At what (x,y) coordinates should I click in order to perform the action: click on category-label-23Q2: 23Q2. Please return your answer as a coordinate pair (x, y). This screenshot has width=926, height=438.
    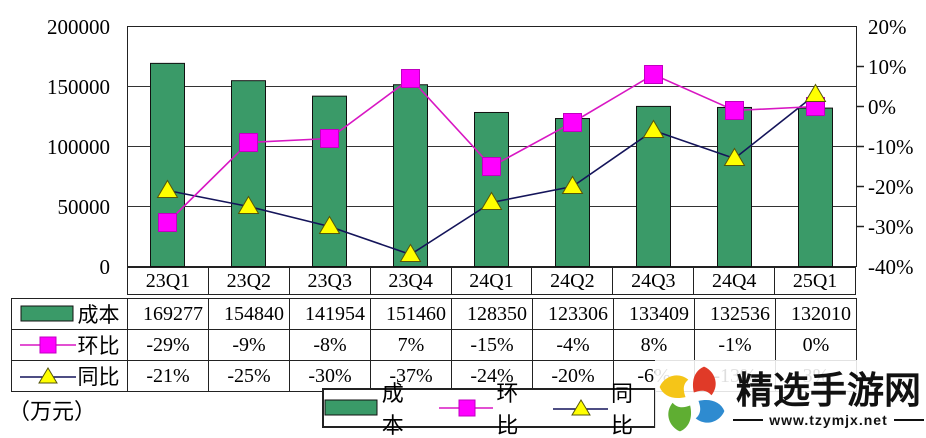
    Looking at the image, I should click on (249, 281).